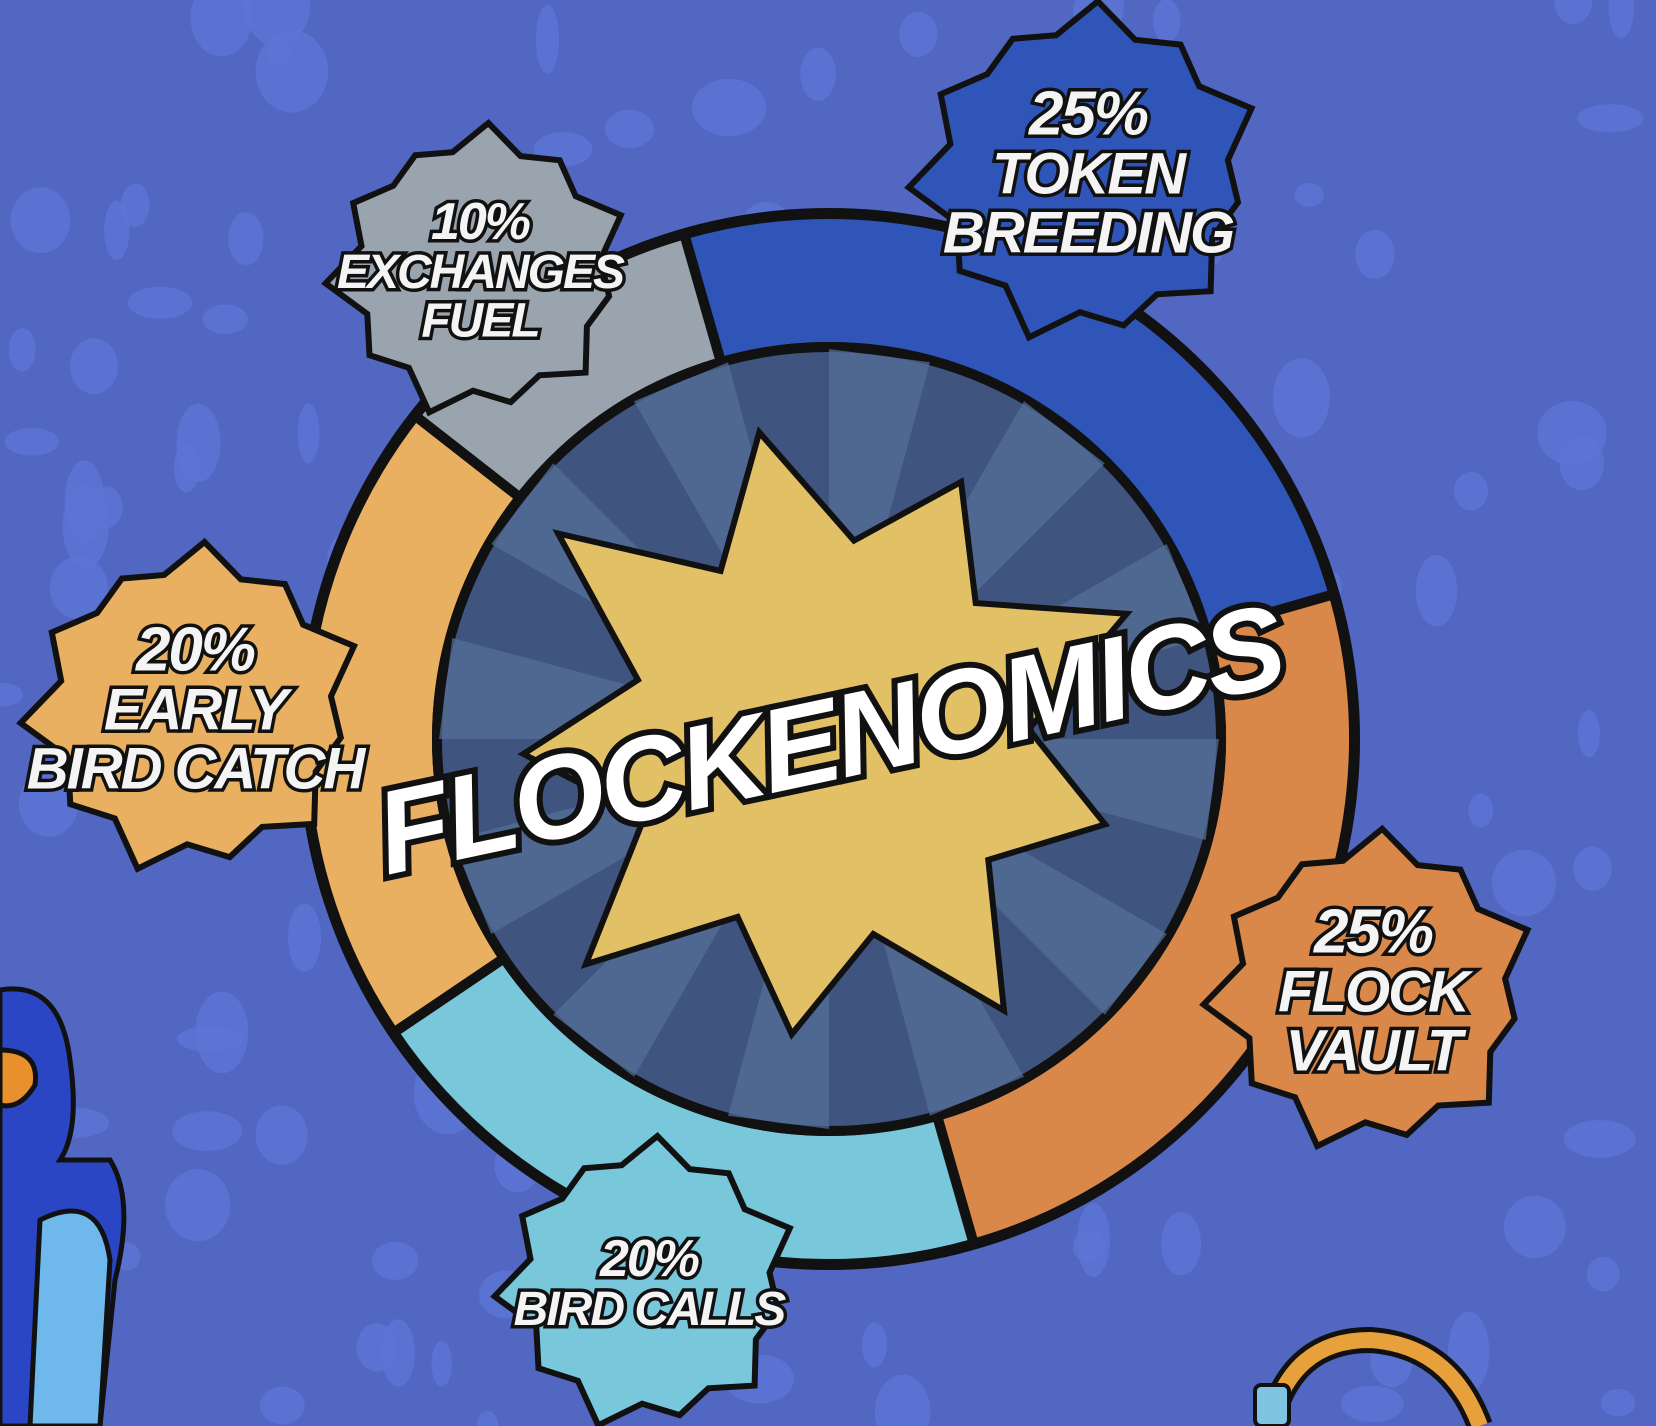 The image size is (1656, 1426). What do you see at coordinates (1089, 173) in the screenshot?
I see `label-name: TOKEN` at bounding box center [1089, 173].